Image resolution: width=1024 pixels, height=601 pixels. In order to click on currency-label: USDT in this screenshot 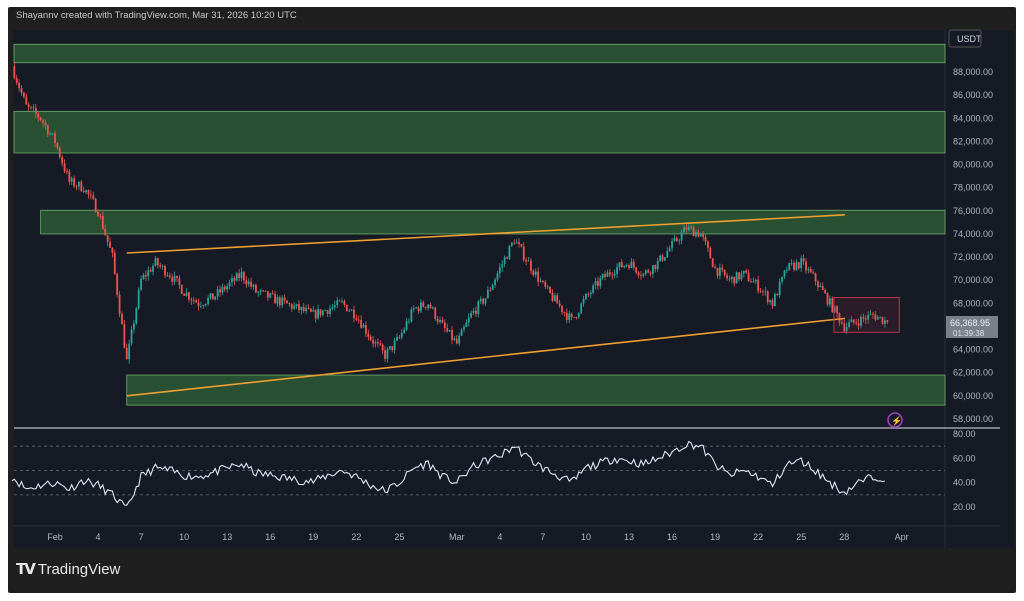, I will do `click(969, 39)`.